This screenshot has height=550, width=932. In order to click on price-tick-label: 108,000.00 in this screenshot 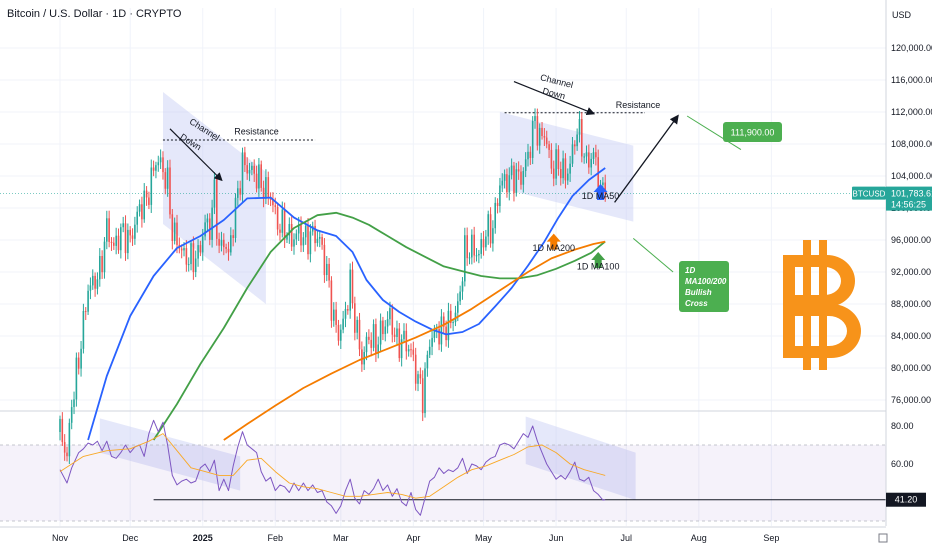, I will do `click(911, 144)`.